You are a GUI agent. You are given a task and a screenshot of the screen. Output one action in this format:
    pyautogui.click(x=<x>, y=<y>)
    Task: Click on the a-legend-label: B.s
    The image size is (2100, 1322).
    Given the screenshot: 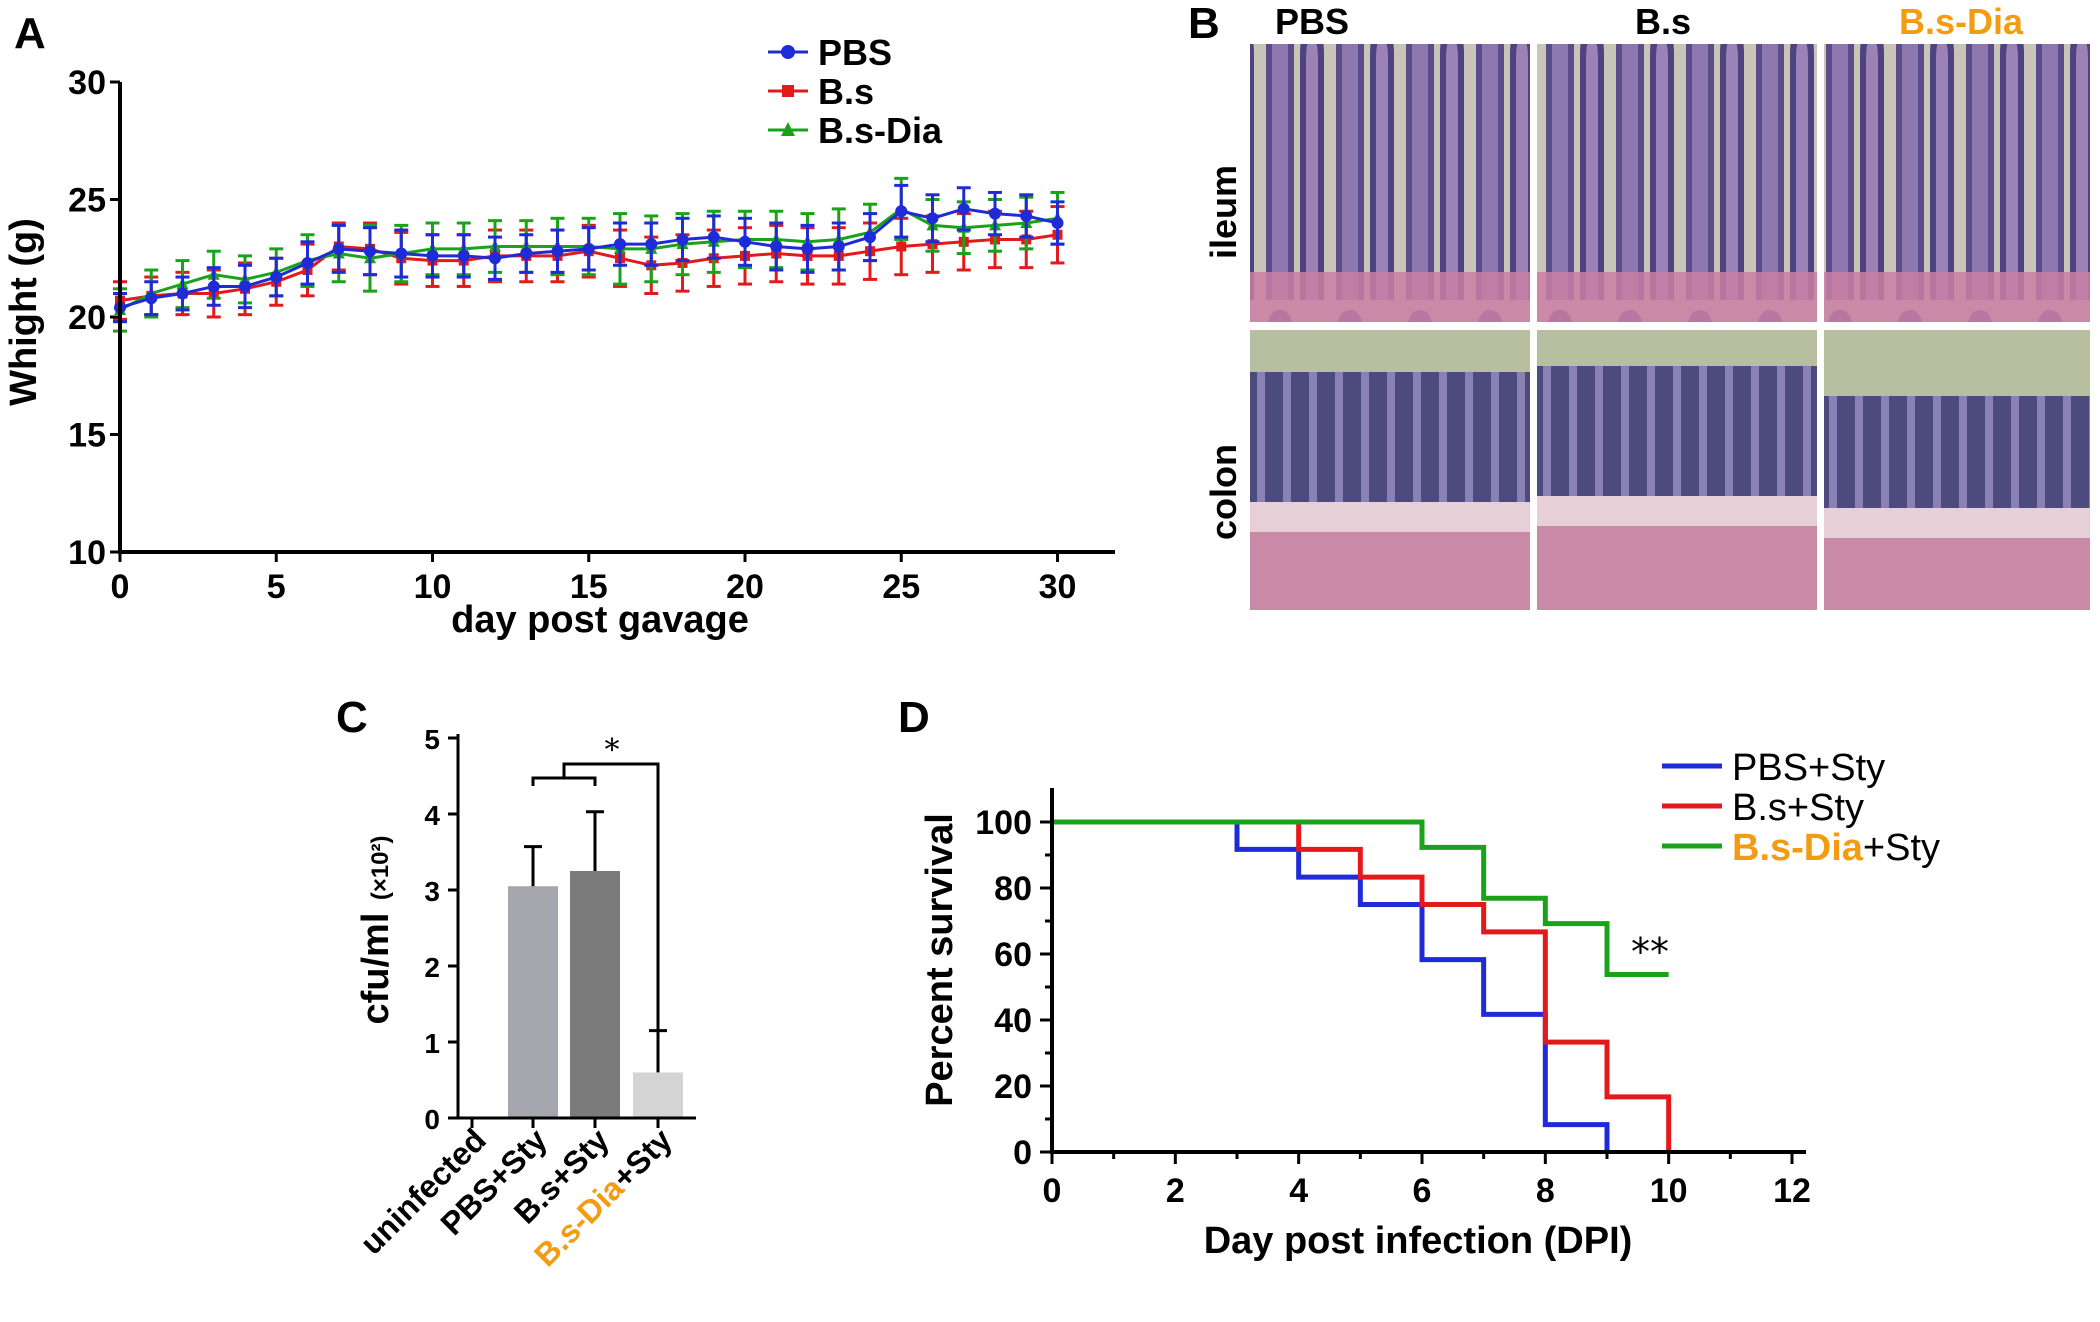 What is the action you would take?
    pyautogui.click(x=846, y=91)
    